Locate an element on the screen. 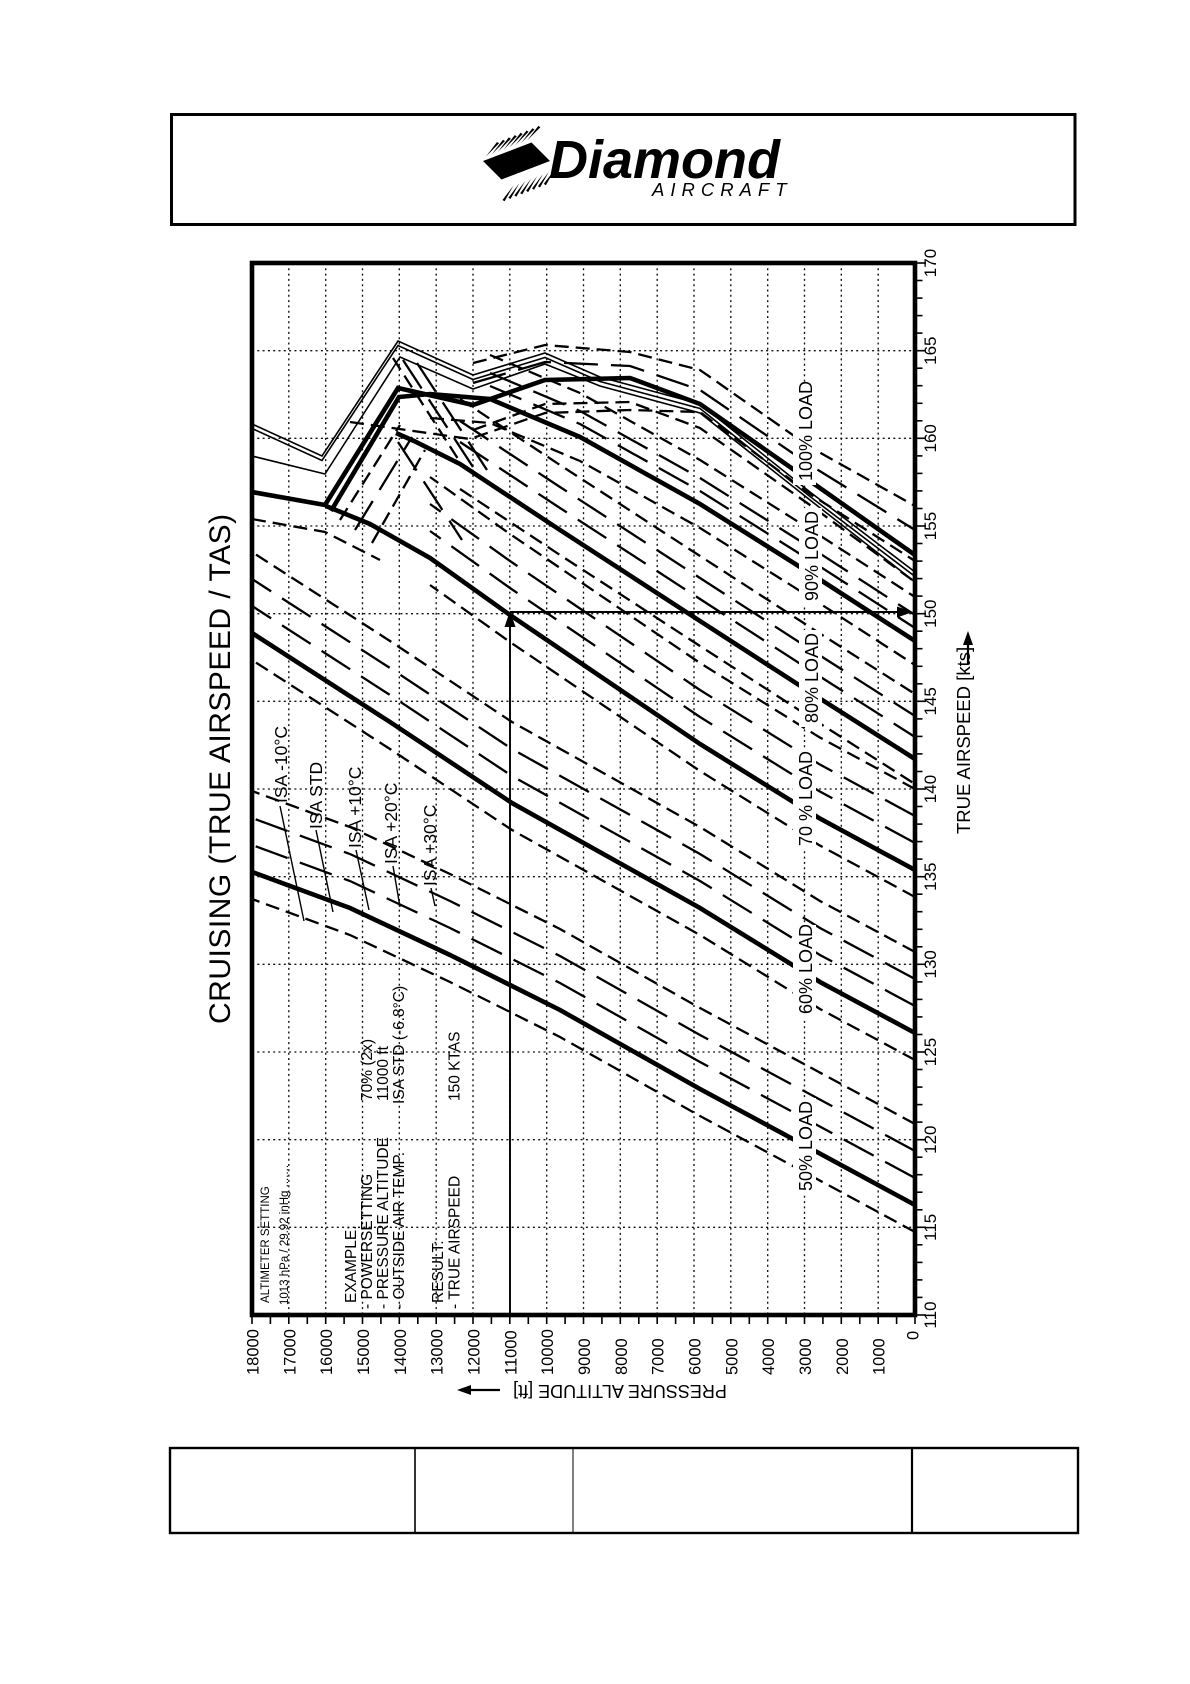 Image resolution: width=1190 pixels, height=1684 pixels. svg-text: - POWERSETTING is located at coordinates (367, 1241).